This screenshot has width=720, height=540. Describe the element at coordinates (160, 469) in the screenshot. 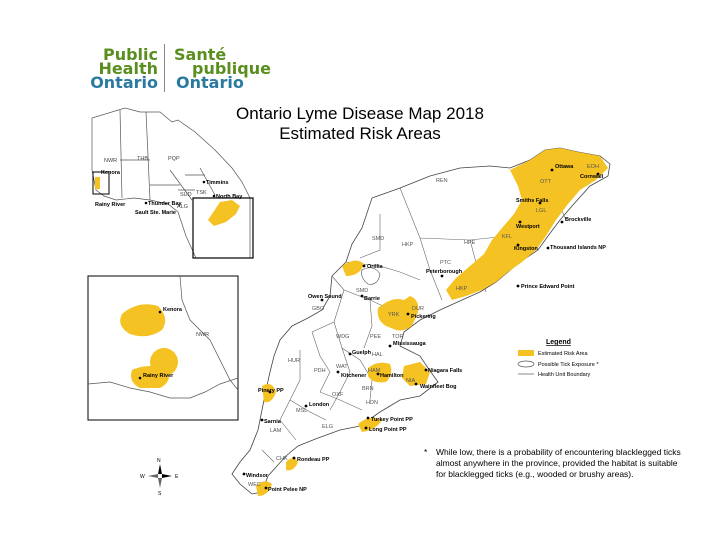

I see `compass-arrow-north` at that location.